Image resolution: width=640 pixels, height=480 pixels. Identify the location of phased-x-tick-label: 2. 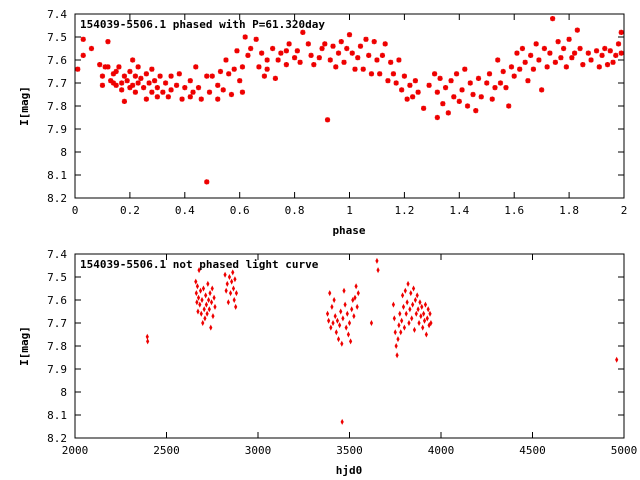
(624, 210).